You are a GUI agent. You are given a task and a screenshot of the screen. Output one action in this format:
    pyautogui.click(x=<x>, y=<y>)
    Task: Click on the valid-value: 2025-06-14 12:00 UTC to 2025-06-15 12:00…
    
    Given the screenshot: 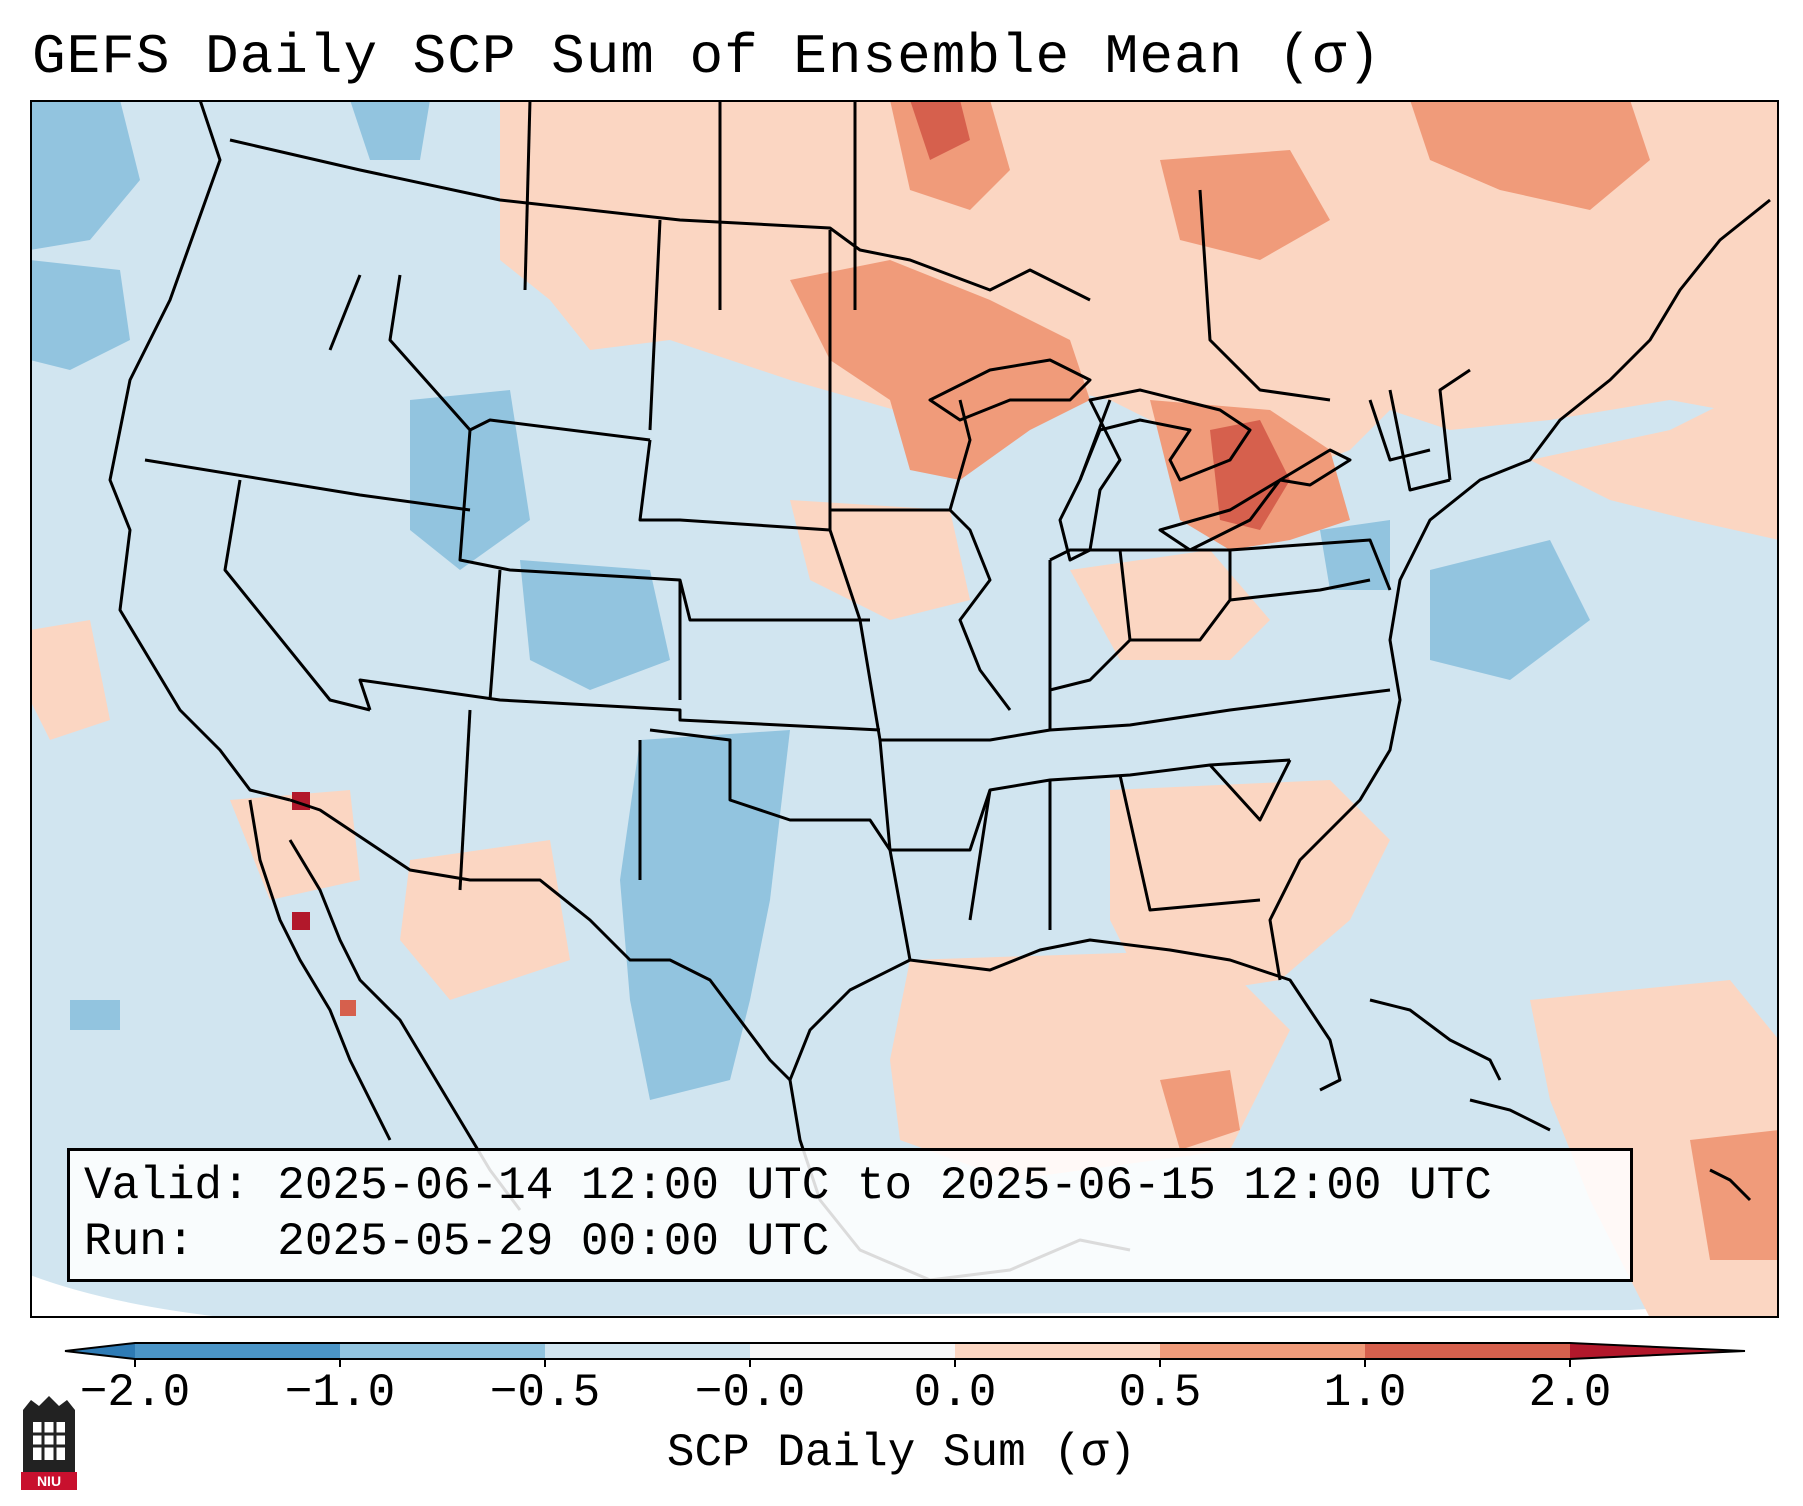 What is the action you would take?
    pyautogui.click(x=884, y=1186)
    